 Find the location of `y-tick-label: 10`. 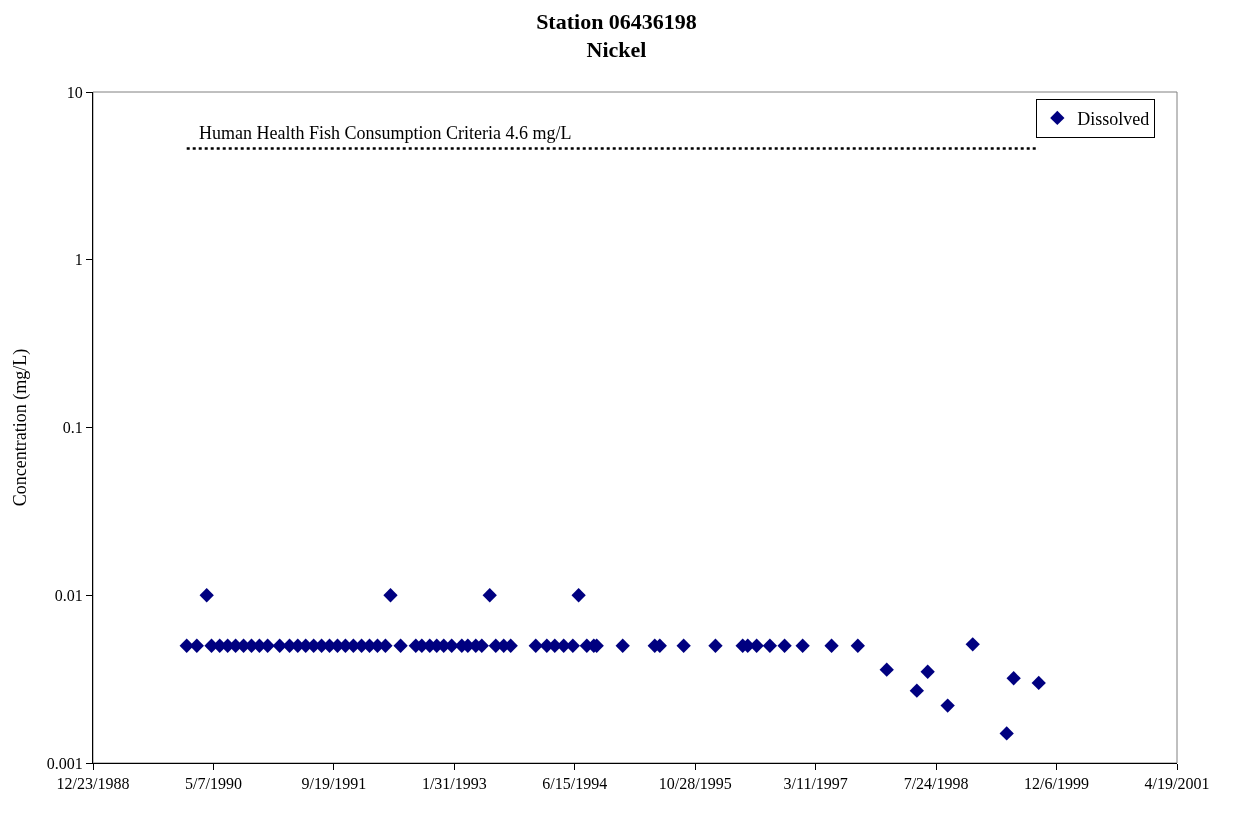

y-tick-label: 10 is located at coordinates (74, 92).